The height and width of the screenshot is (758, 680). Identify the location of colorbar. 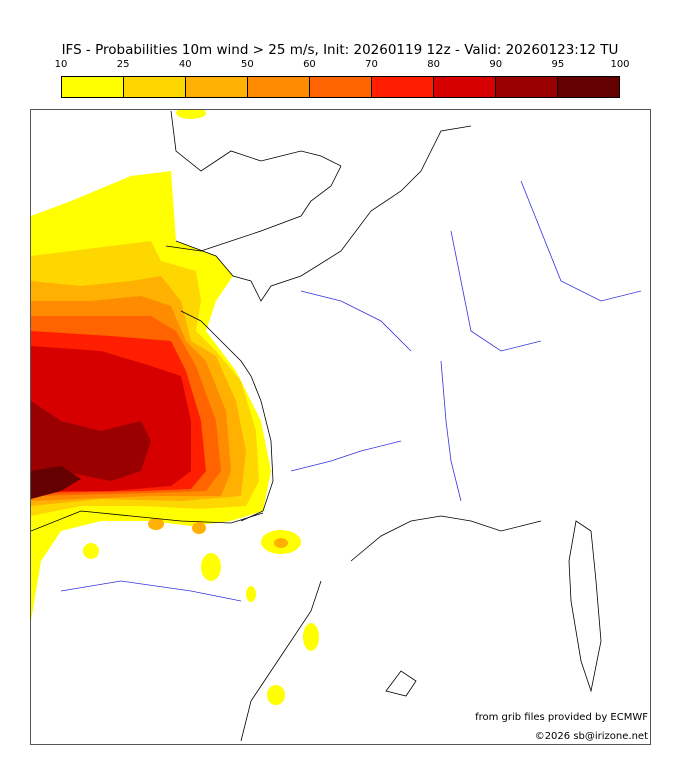
(340, 87).